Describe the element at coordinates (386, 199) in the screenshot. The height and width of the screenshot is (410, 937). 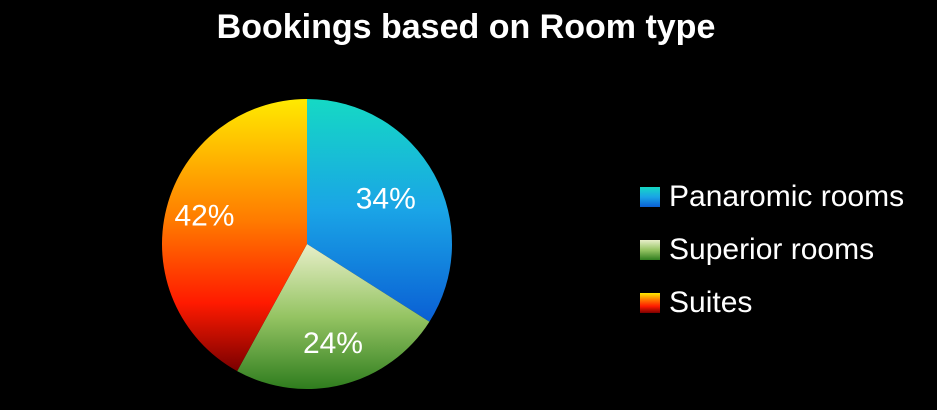
I see `data-label: 34%` at that location.